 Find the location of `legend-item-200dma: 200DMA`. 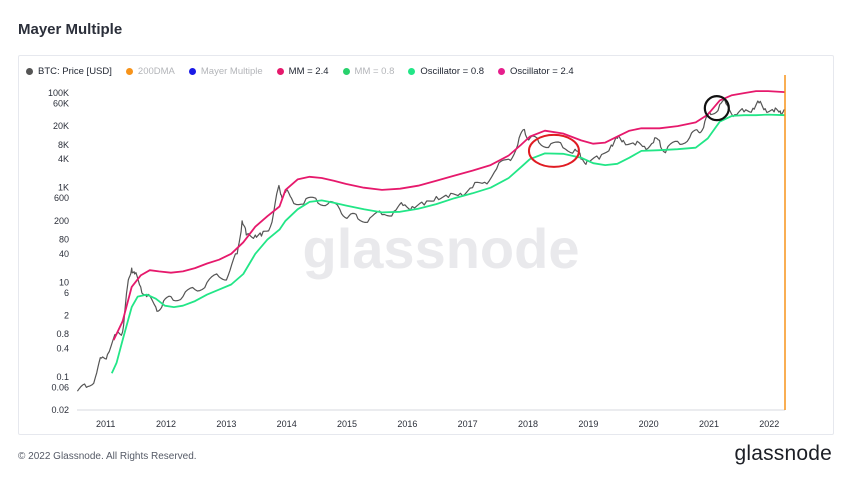

legend-item-200dma: 200DMA is located at coordinates (150, 71).